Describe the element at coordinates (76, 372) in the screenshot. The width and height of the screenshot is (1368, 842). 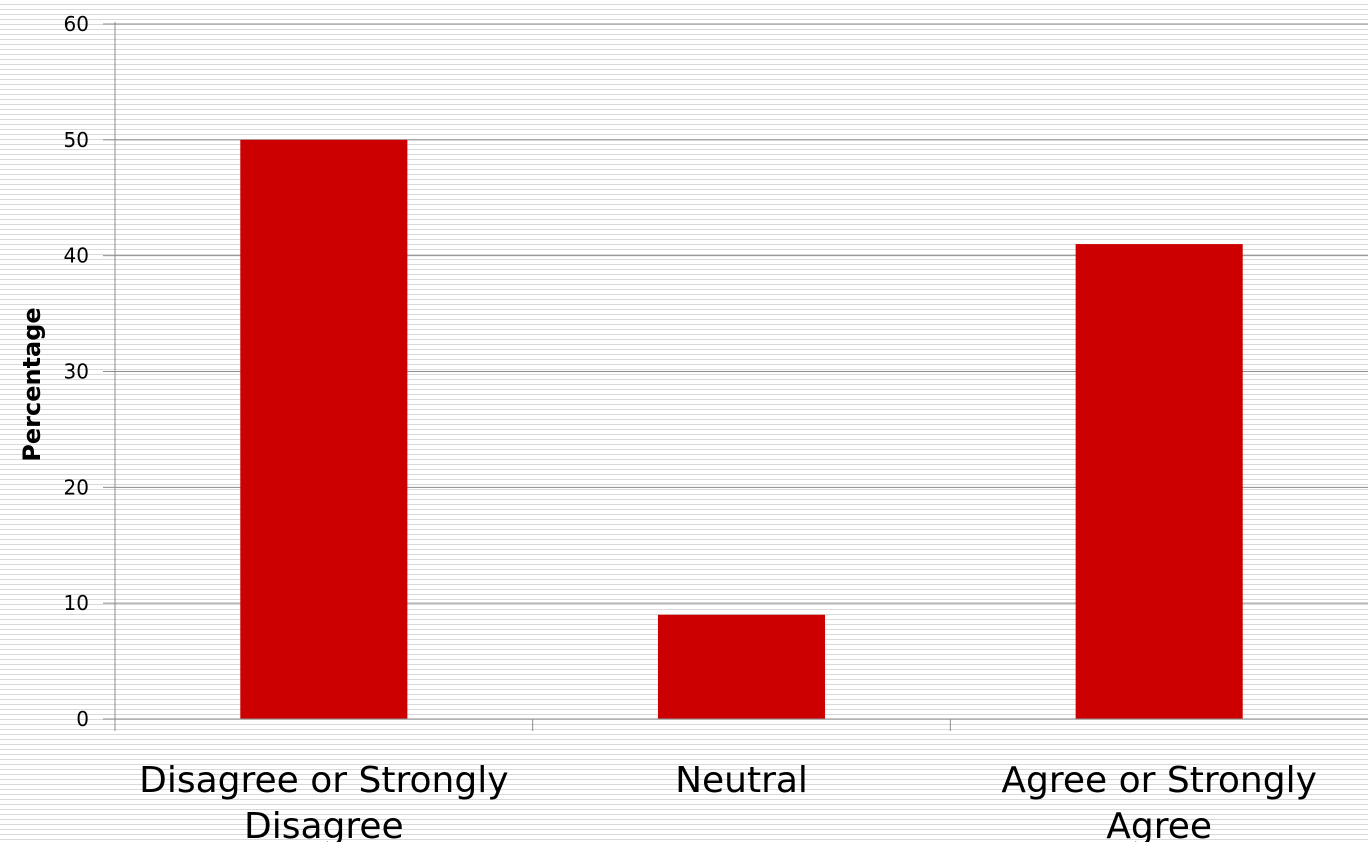
I see `y-tick-label: 30` at that location.